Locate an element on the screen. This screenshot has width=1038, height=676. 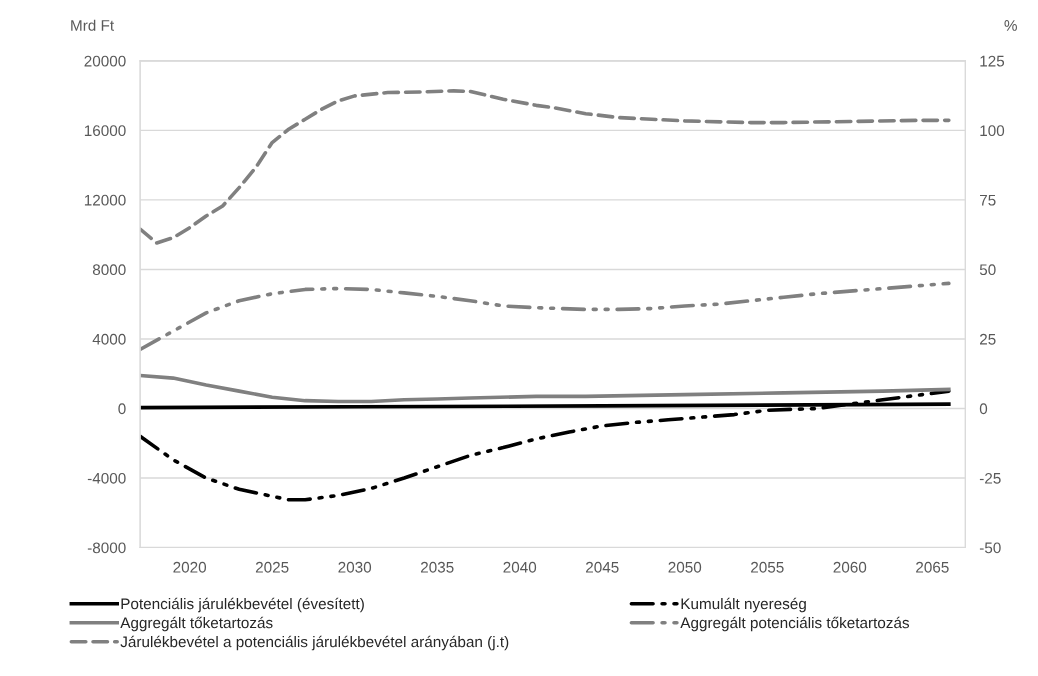
x-tick-label: 2040 is located at coordinates (520, 567).